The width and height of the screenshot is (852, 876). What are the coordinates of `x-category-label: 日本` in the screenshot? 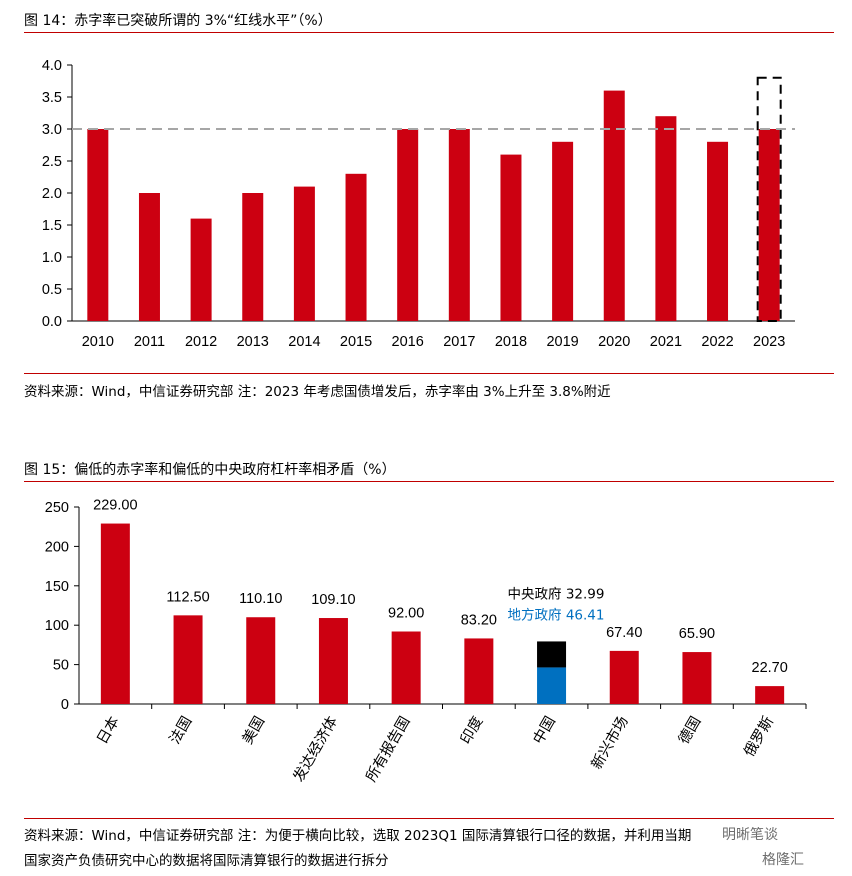 It's located at (108, 731).